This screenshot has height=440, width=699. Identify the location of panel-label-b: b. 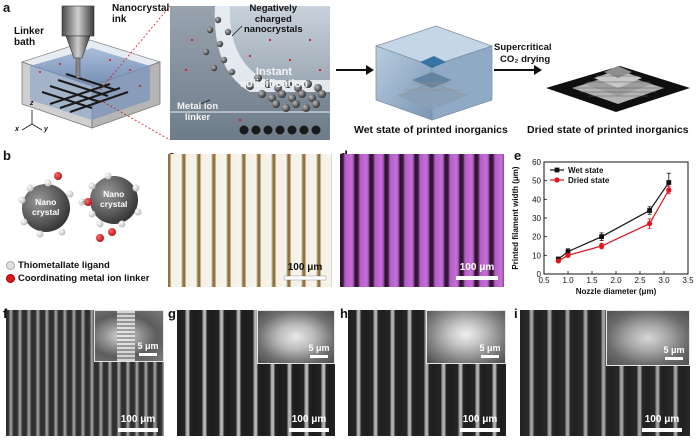
(7, 155).